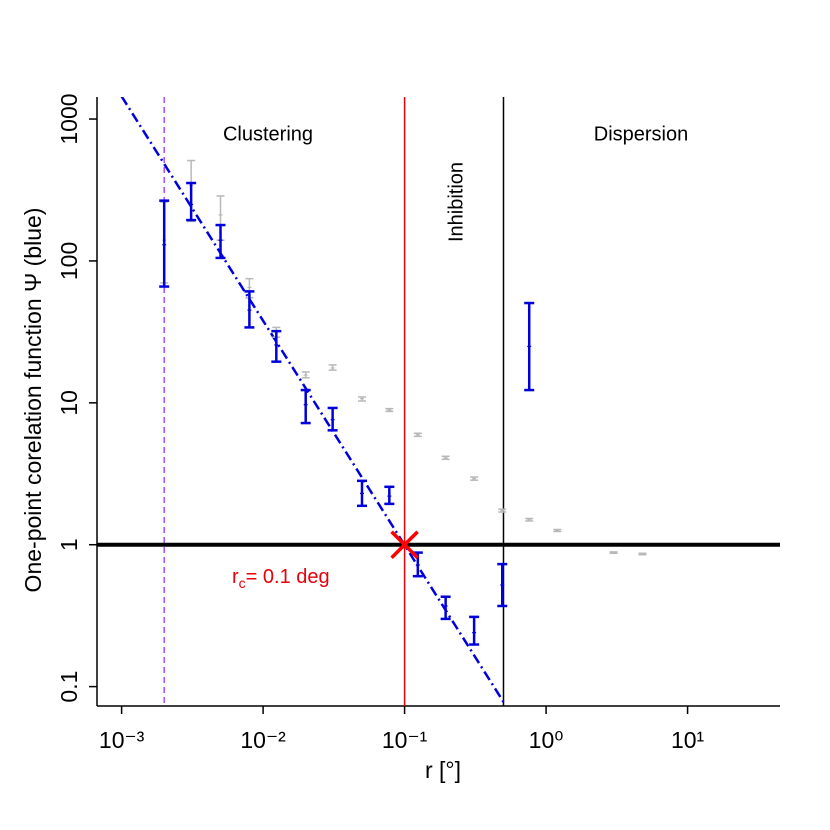  What do you see at coordinates (69, 544) in the screenshot?
I see `y-tick-label: 1` at bounding box center [69, 544].